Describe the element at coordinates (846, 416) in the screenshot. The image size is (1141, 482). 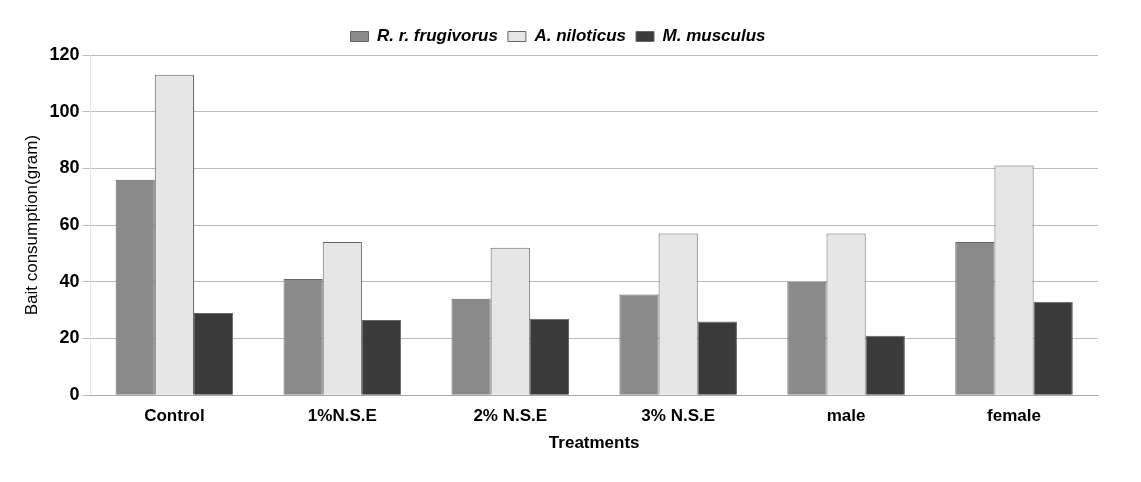
I see `x-tick-label: male` at that location.